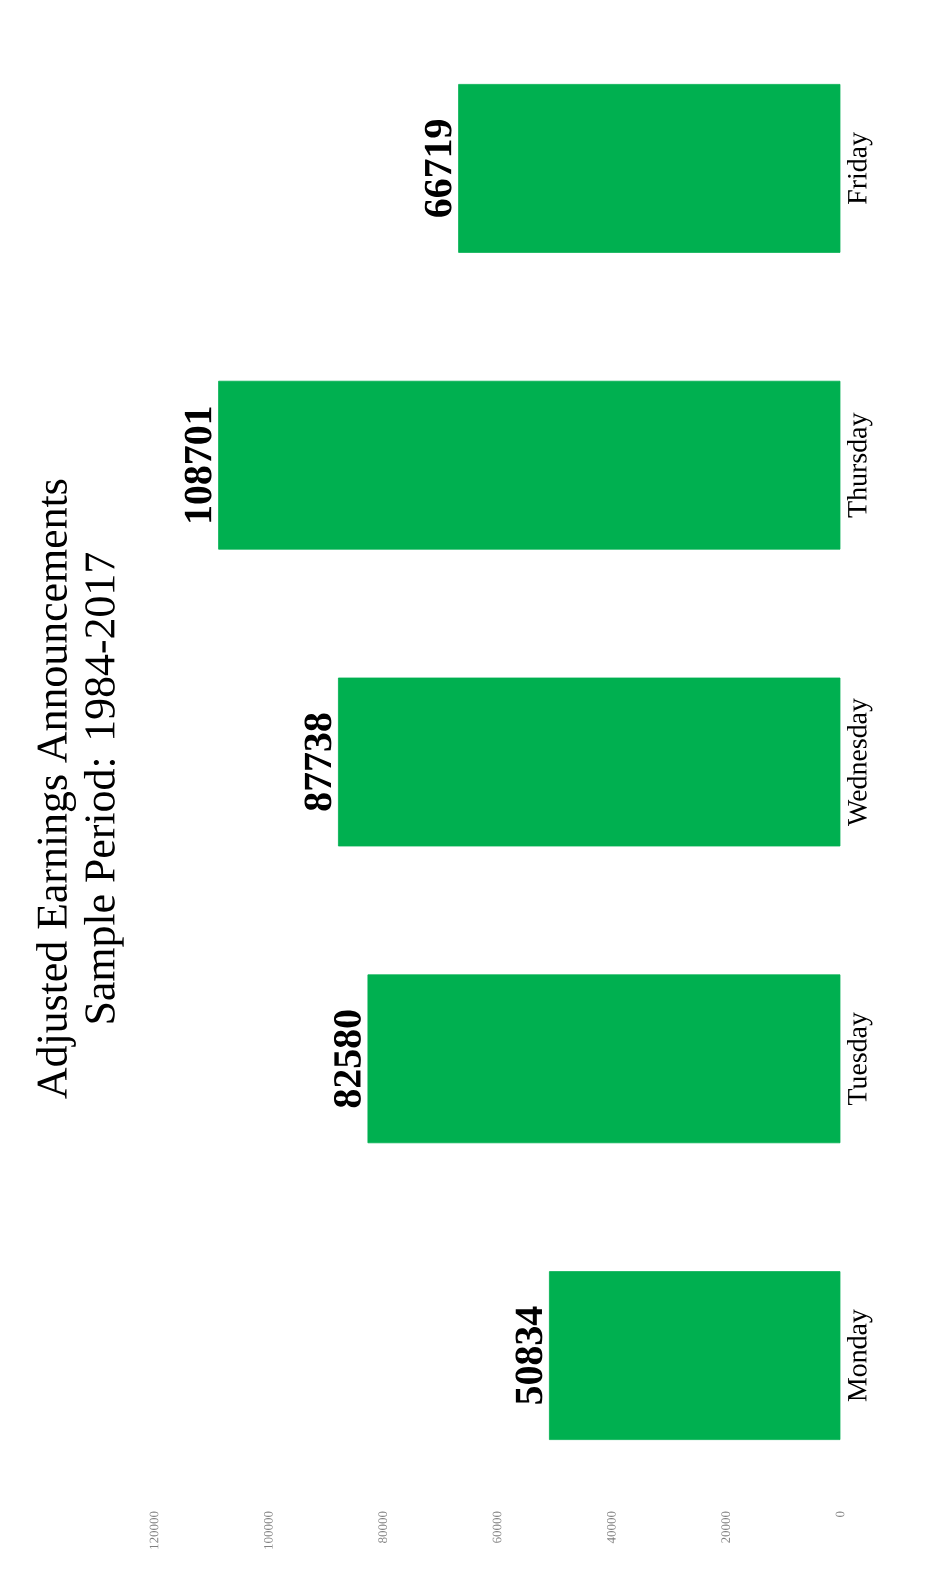 This screenshot has height=1592, width=948. Describe the element at coordinates (860, 168) in the screenshot. I see `y-tick-label: Friday` at that location.